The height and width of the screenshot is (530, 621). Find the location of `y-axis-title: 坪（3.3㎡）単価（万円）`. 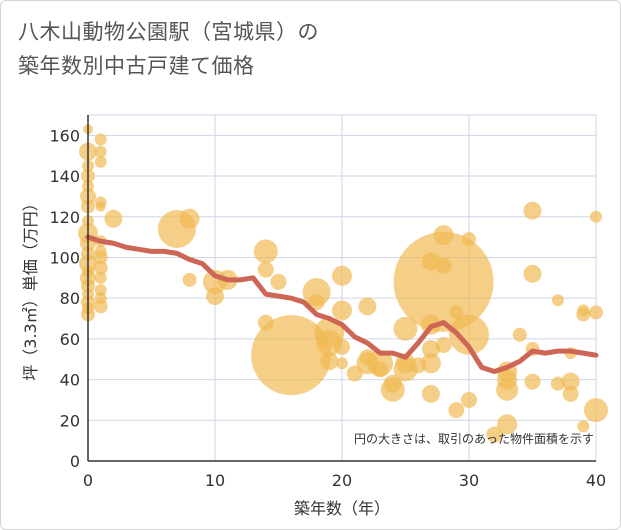

y-axis-title: 坪（3.3㎡）単価（万円） is located at coordinates (30, 287).